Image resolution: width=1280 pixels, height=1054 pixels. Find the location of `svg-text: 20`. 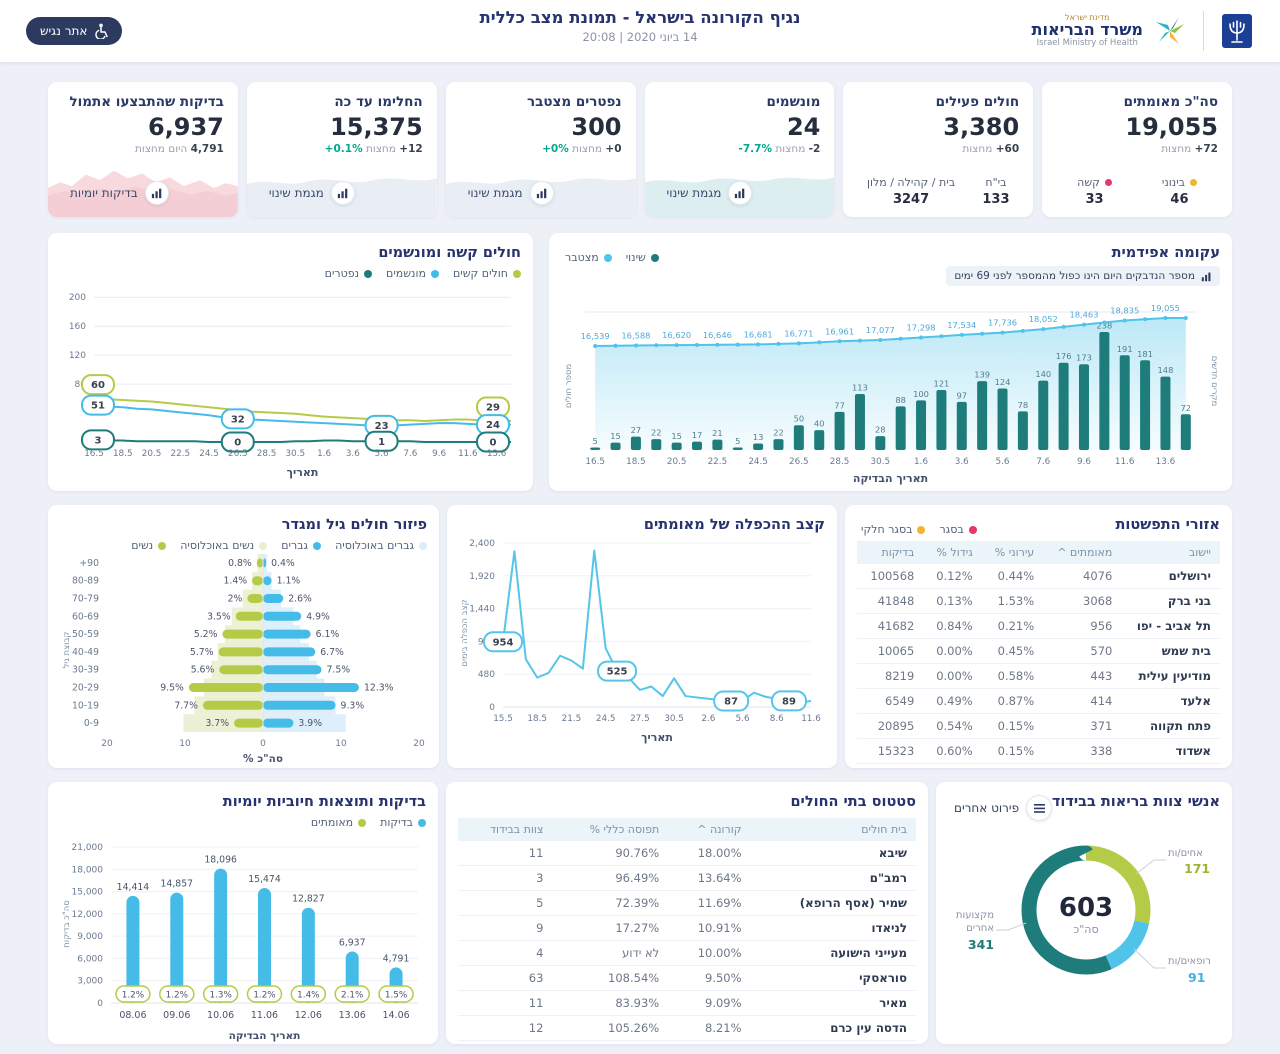

svg-text: 20 is located at coordinates (107, 744).